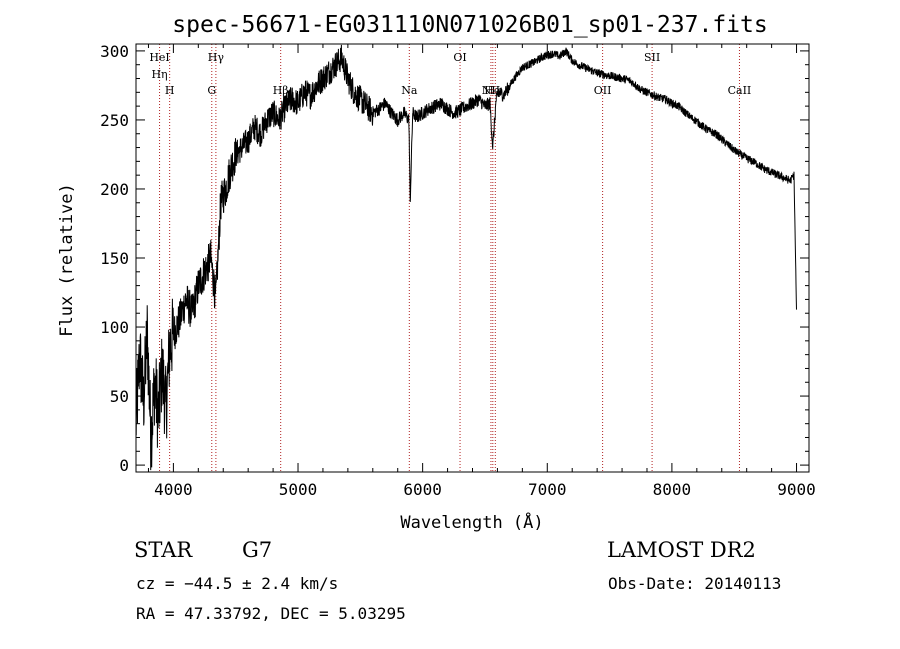 The image size is (900, 649). What do you see at coordinates (681, 550) in the screenshot?
I see `survey-name: LAMOST DR2` at bounding box center [681, 550].